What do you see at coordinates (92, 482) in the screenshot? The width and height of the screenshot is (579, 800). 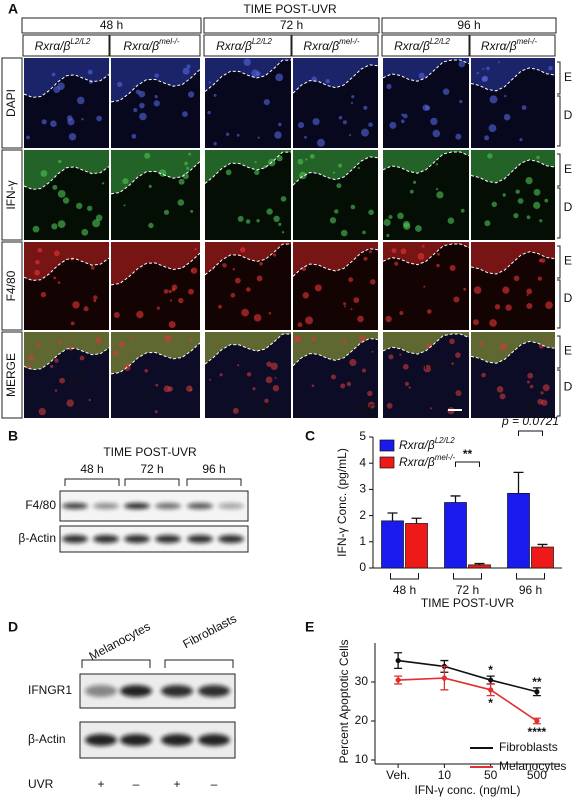 I see `lane-bracket` at bounding box center [92, 482].